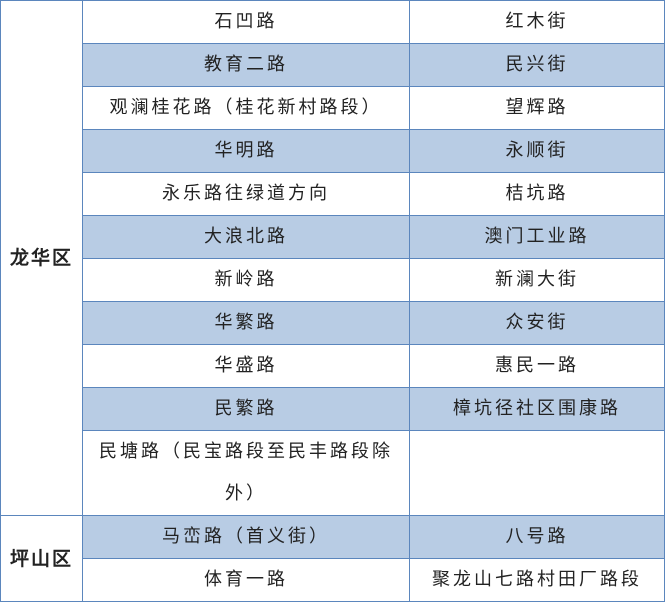  What do you see at coordinates (246, 580) in the screenshot?
I see `road-cell-left: 体育一路` at bounding box center [246, 580].